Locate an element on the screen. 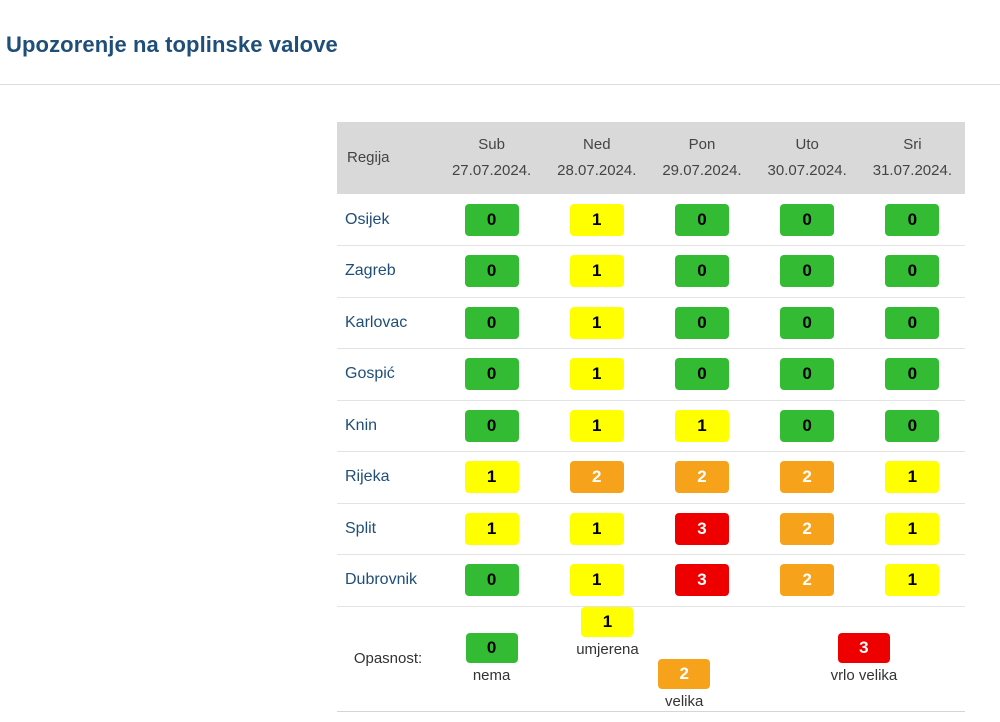 The height and width of the screenshot is (722, 1000). region-column-header: Regija is located at coordinates (368, 157).